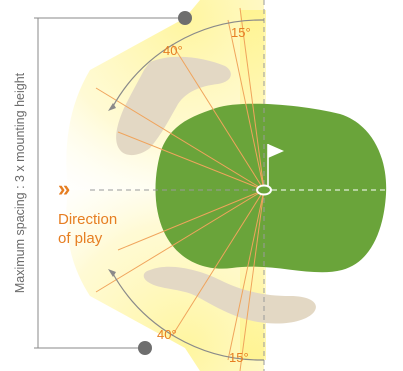 The width and height of the screenshot is (403, 371). I want to click on bottom-light-pole-dot, so click(145, 348).